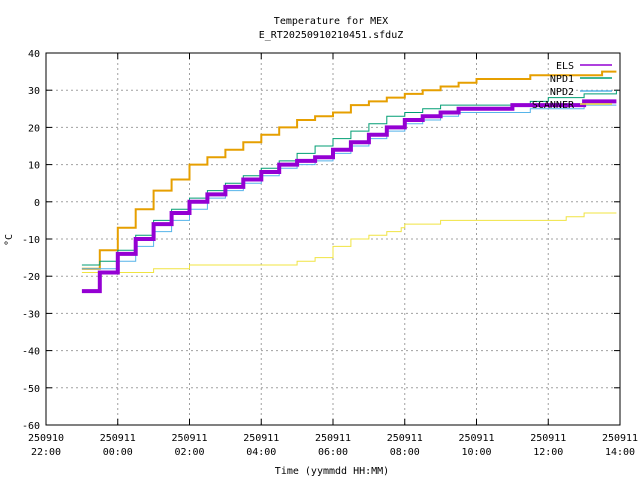 The image size is (640, 480). I want to click on x-tick-label: 02:00, so click(189, 452).